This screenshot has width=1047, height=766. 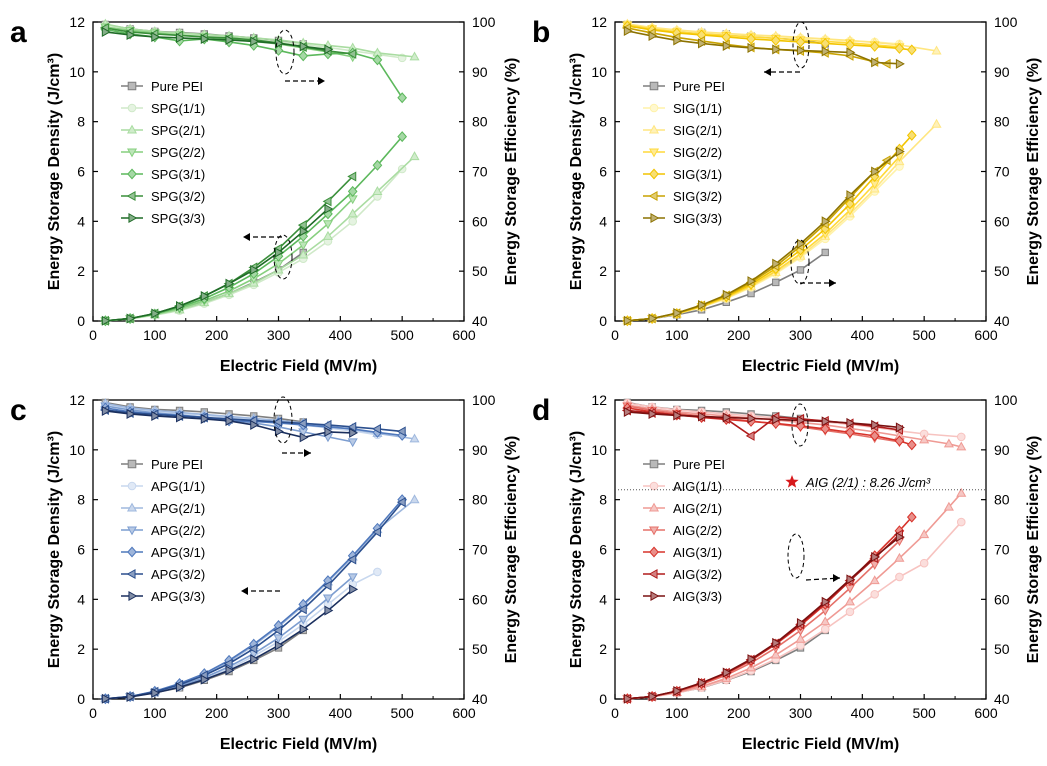 What do you see at coordinates (279, 335) in the screenshot?
I see `x-tick-label: 300` at bounding box center [279, 335].